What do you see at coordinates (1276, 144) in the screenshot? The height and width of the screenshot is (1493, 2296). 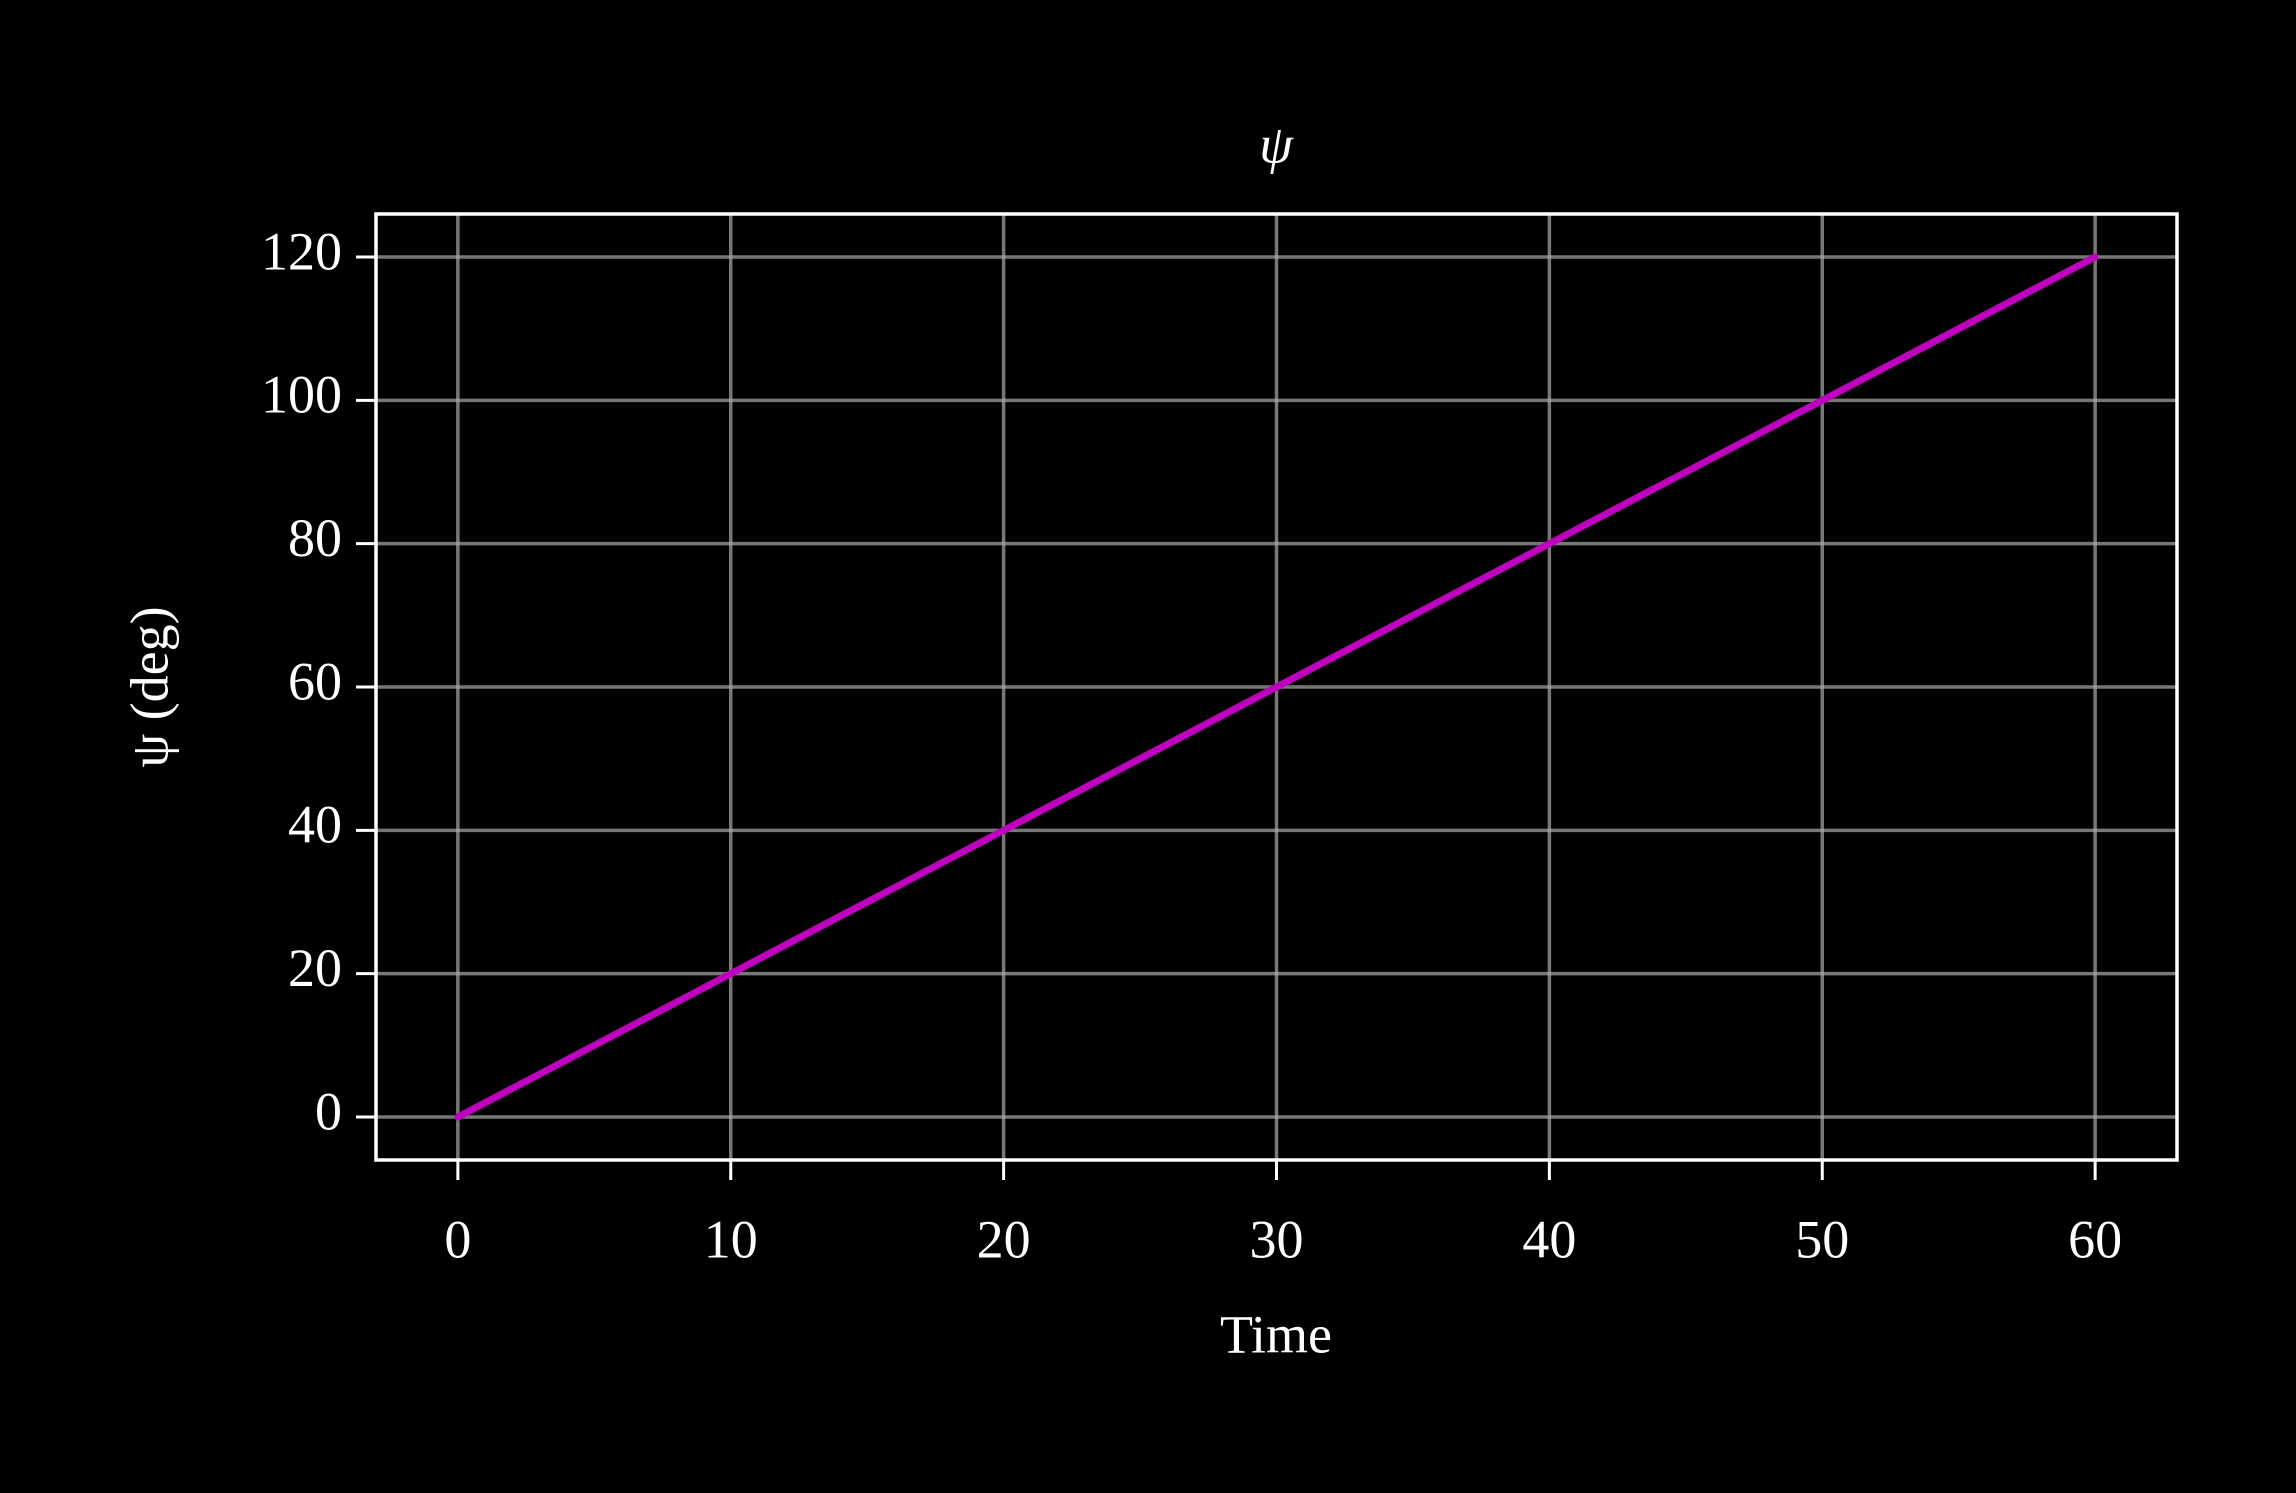 I see `chart-title: ψ` at bounding box center [1276, 144].